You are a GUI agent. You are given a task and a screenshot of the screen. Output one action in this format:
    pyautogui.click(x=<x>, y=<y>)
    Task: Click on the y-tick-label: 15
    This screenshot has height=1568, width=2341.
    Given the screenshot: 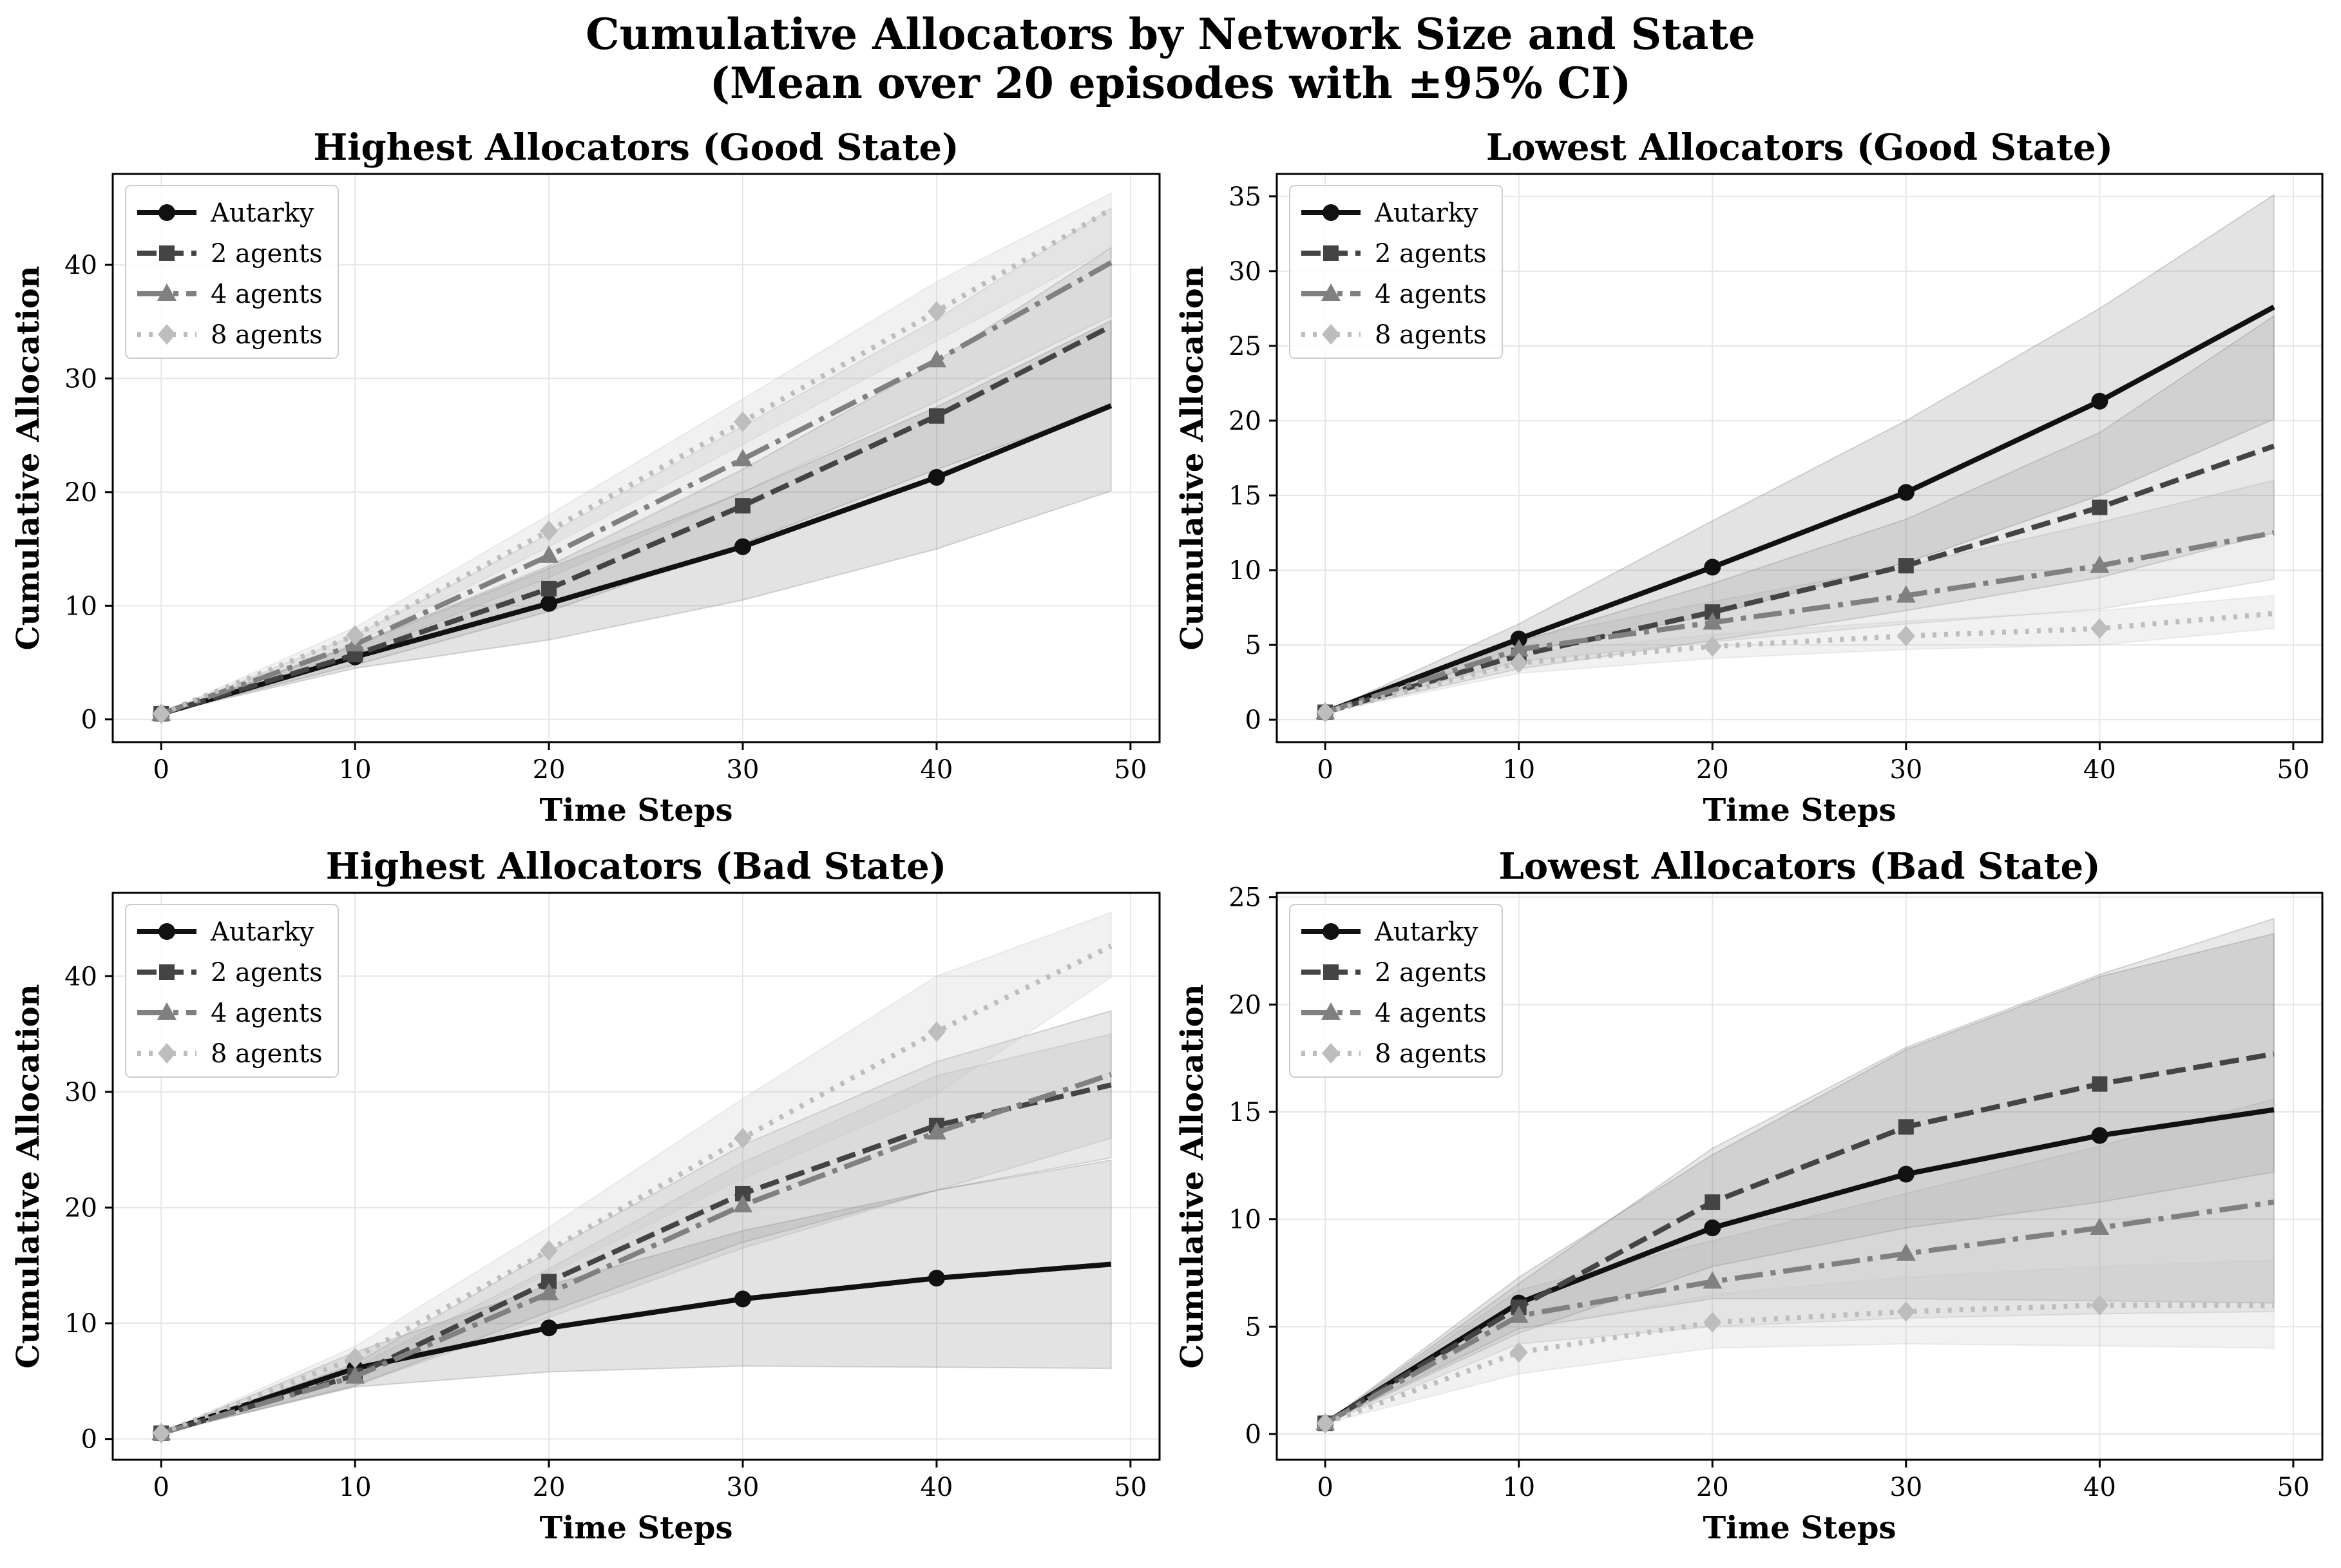 What is the action you would take?
    pyautogui.click(x=1244, y=1112)
    